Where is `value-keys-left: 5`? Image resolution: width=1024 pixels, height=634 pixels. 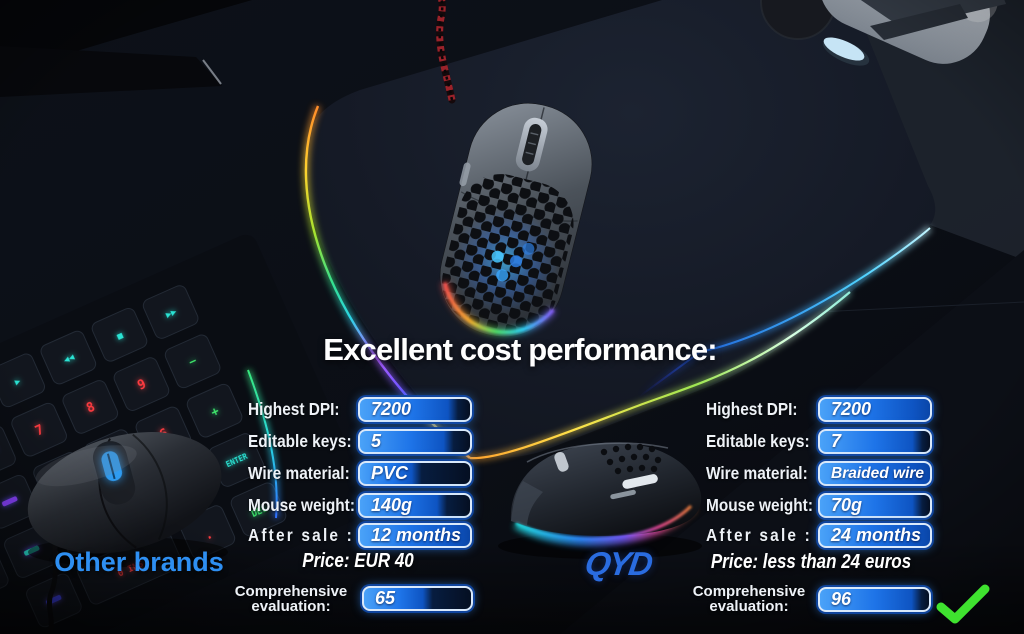 value-keys-left: 5 is located at coordinates (376, 441).